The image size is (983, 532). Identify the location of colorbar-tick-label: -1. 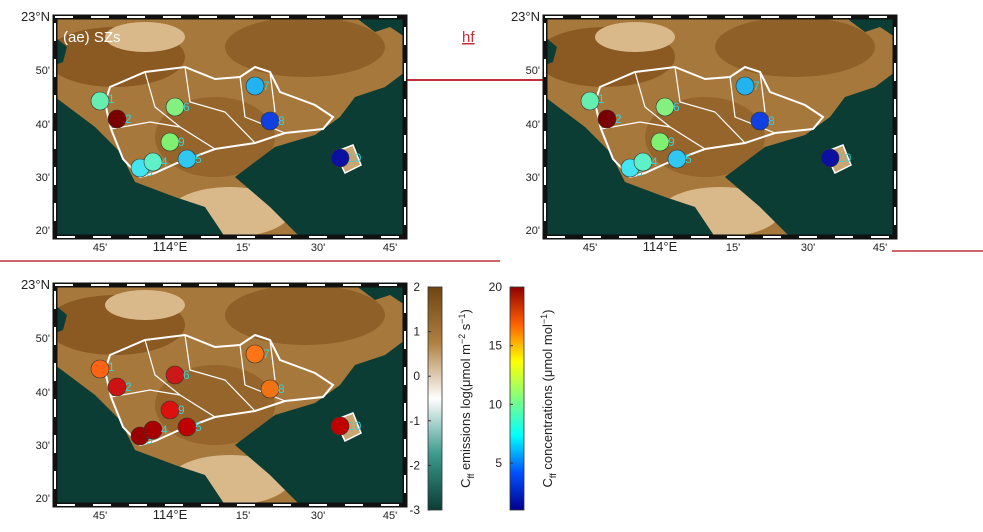
(414, 421).